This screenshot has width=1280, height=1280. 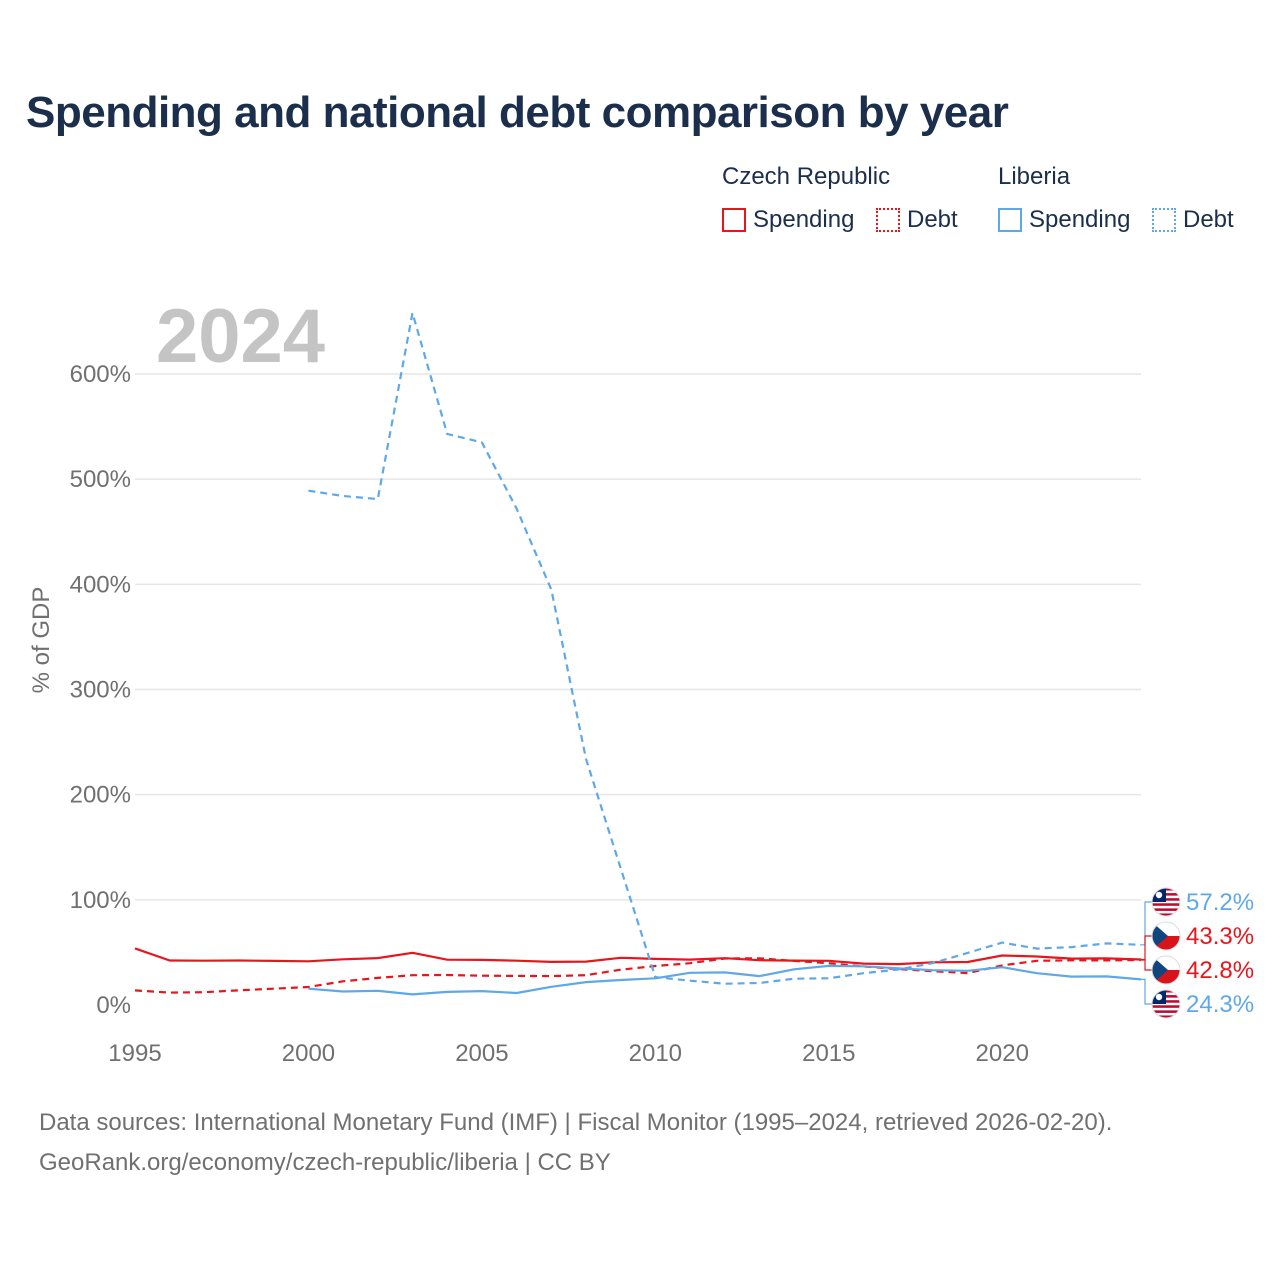 What do you see at coordinates (1220, 902) in the screenshot?
I see `end-value-label: 57.2%` at bounding box center [1220, 902].